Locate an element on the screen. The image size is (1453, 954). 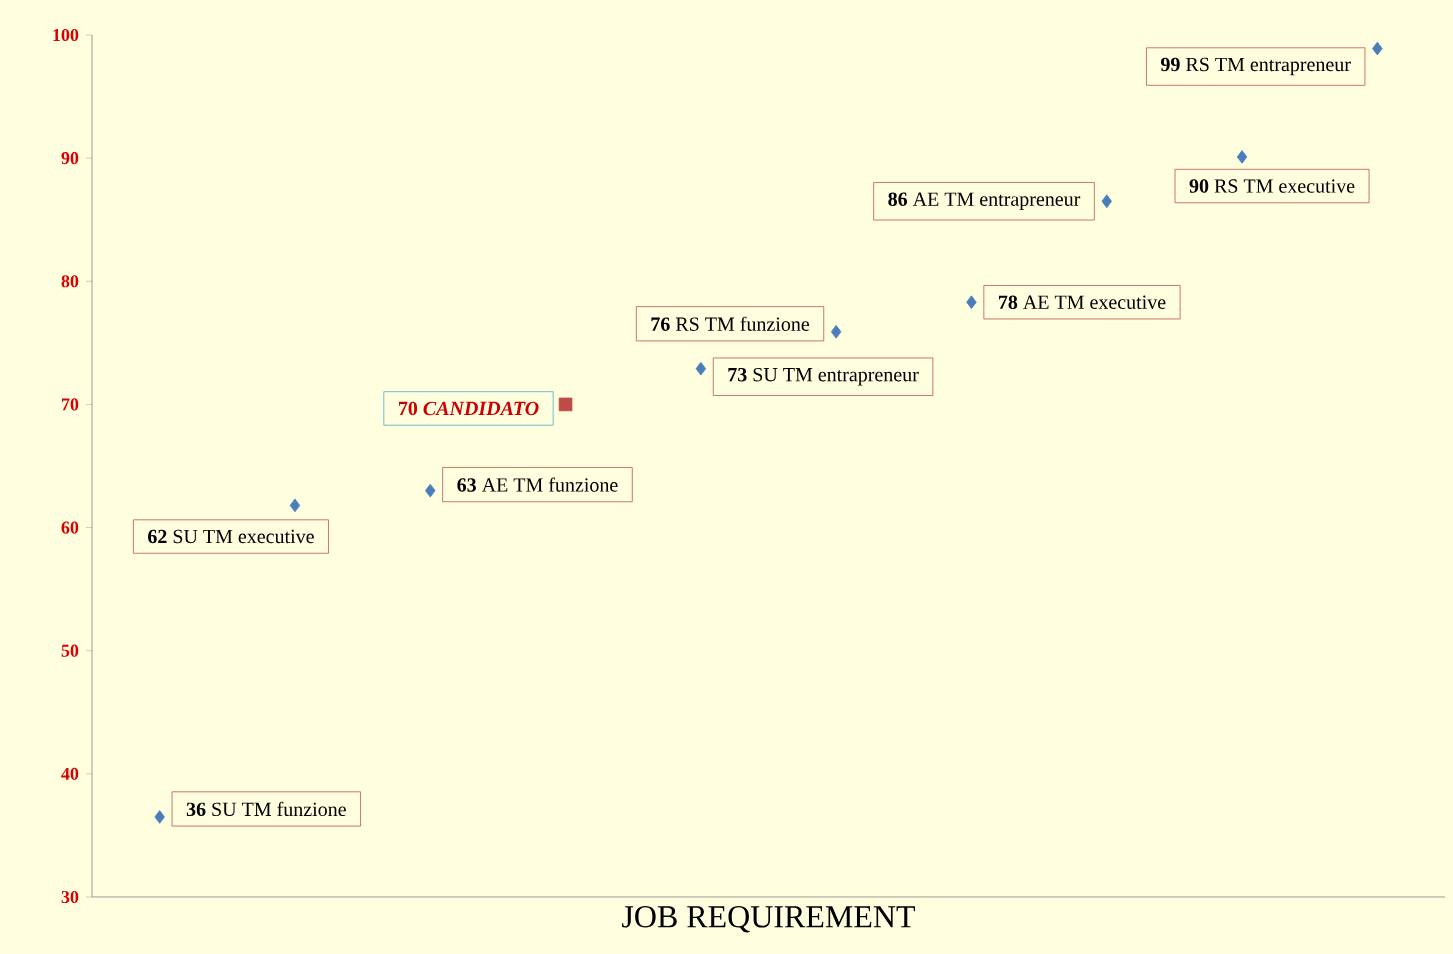
data-label: 90 RS TM executive is located at coordinates (1272, 186).